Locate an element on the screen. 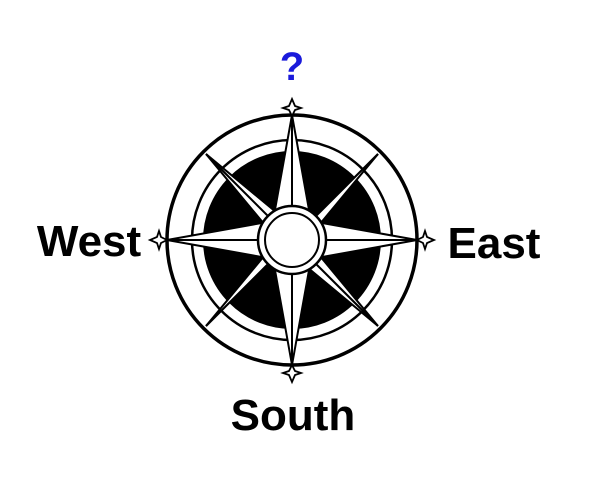  west-label: West is located at coordinates (89, 241).